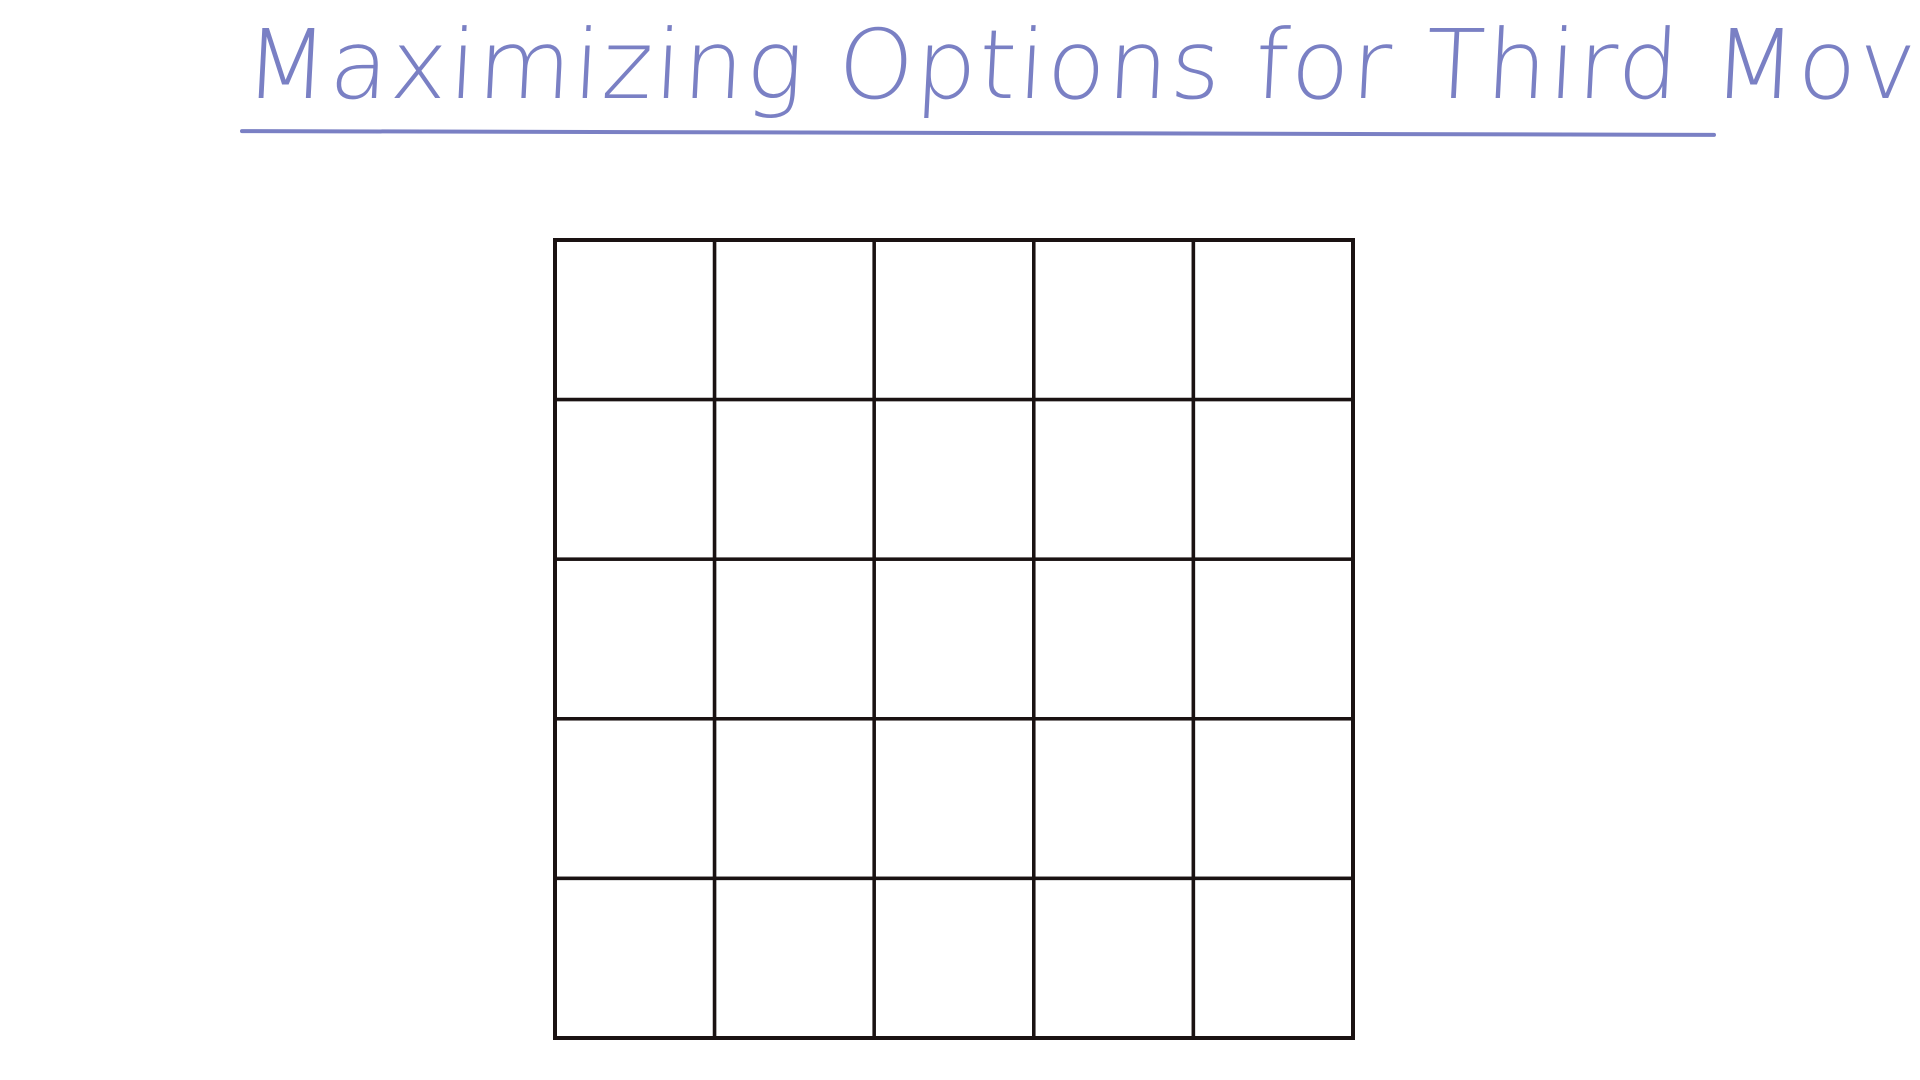 This screenshot has width=1920, height=1080. Describe the element at coordinates (954, 958) in the screenshot. I see `board-cell-r5-c3` at that location.